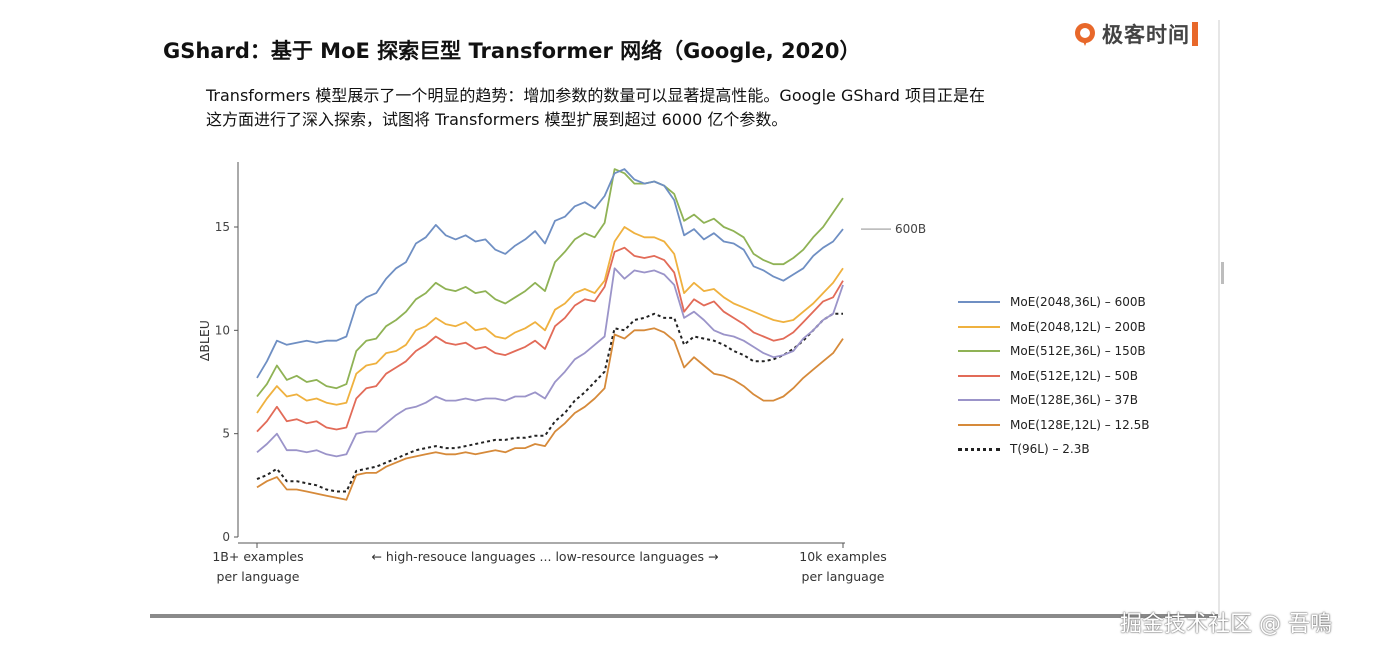 The image size is (1377, 655). Describe the element at coordinates (204, 340) in the screenshot. I see `y-axis-label: ΔBLEU` at that location.